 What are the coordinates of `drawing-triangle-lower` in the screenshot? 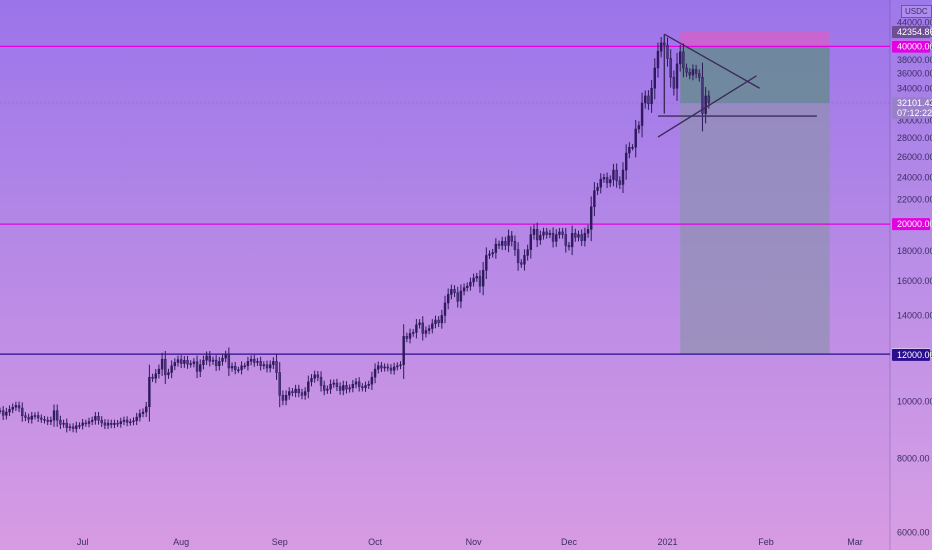 It's located at (707, 106).